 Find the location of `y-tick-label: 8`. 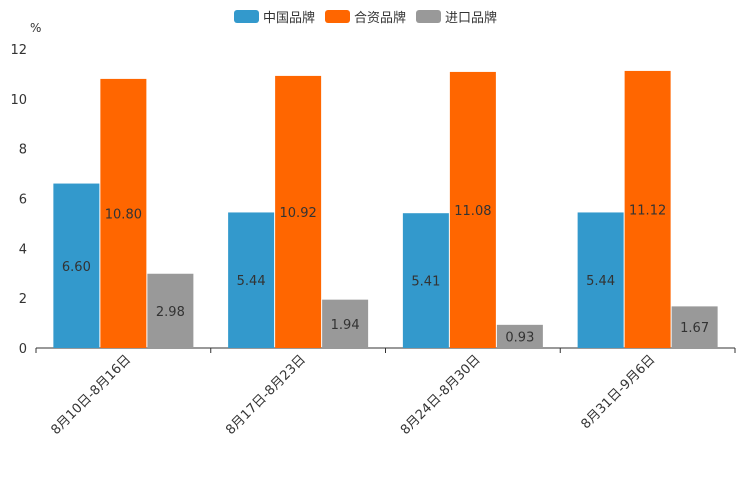

y-tick-label: 8 is located at coordinates (23, 150).